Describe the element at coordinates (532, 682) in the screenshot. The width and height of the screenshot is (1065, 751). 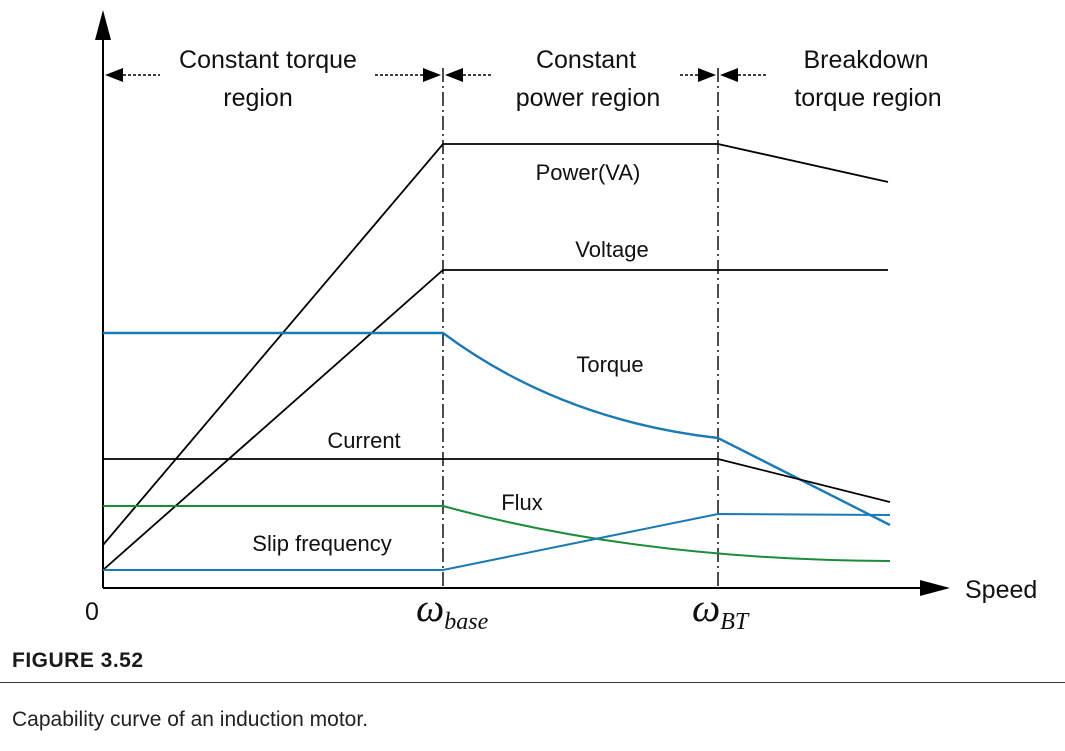
I see `caption-divider` at that location.